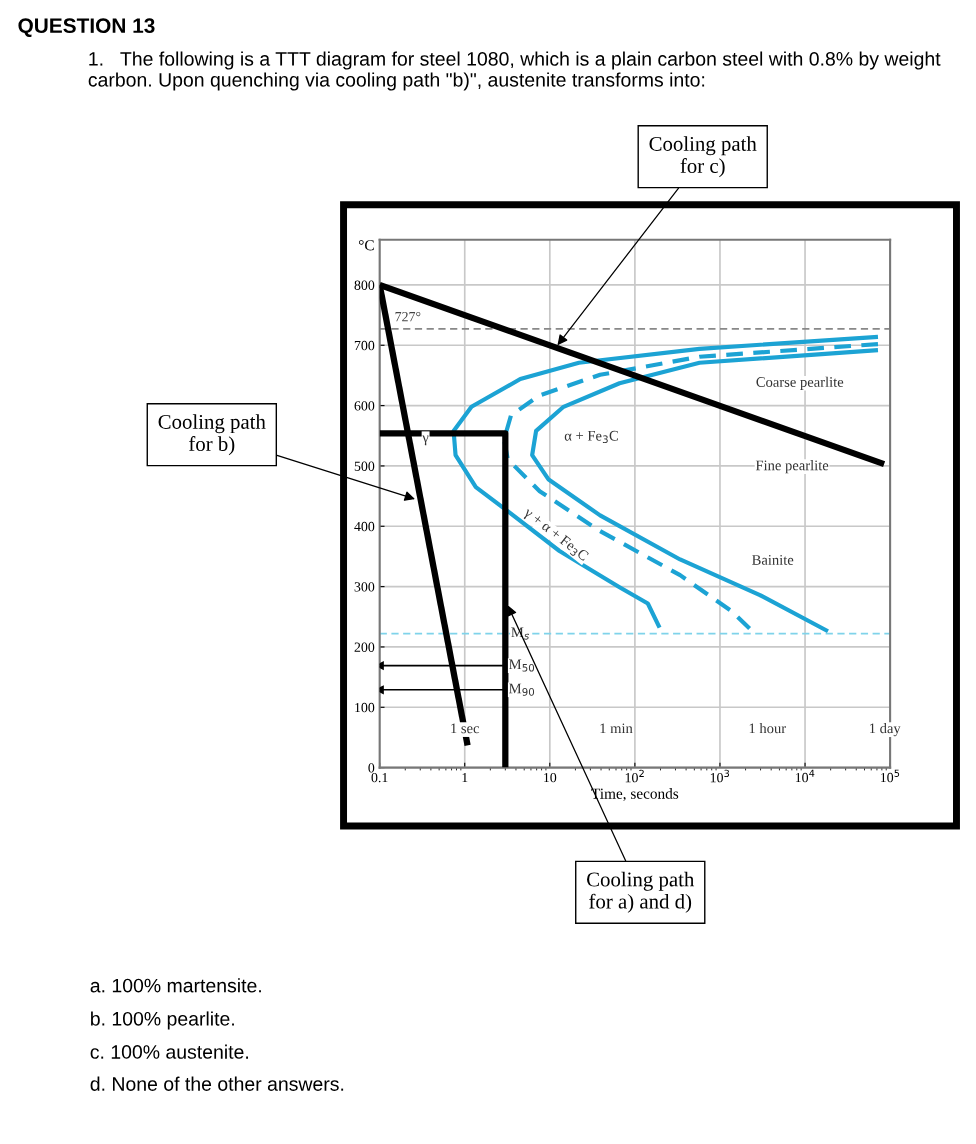  Describe the element at coordinates (641, 892) in the screenshot. I see `annotation: Cooling path for a) and d)` at that location.